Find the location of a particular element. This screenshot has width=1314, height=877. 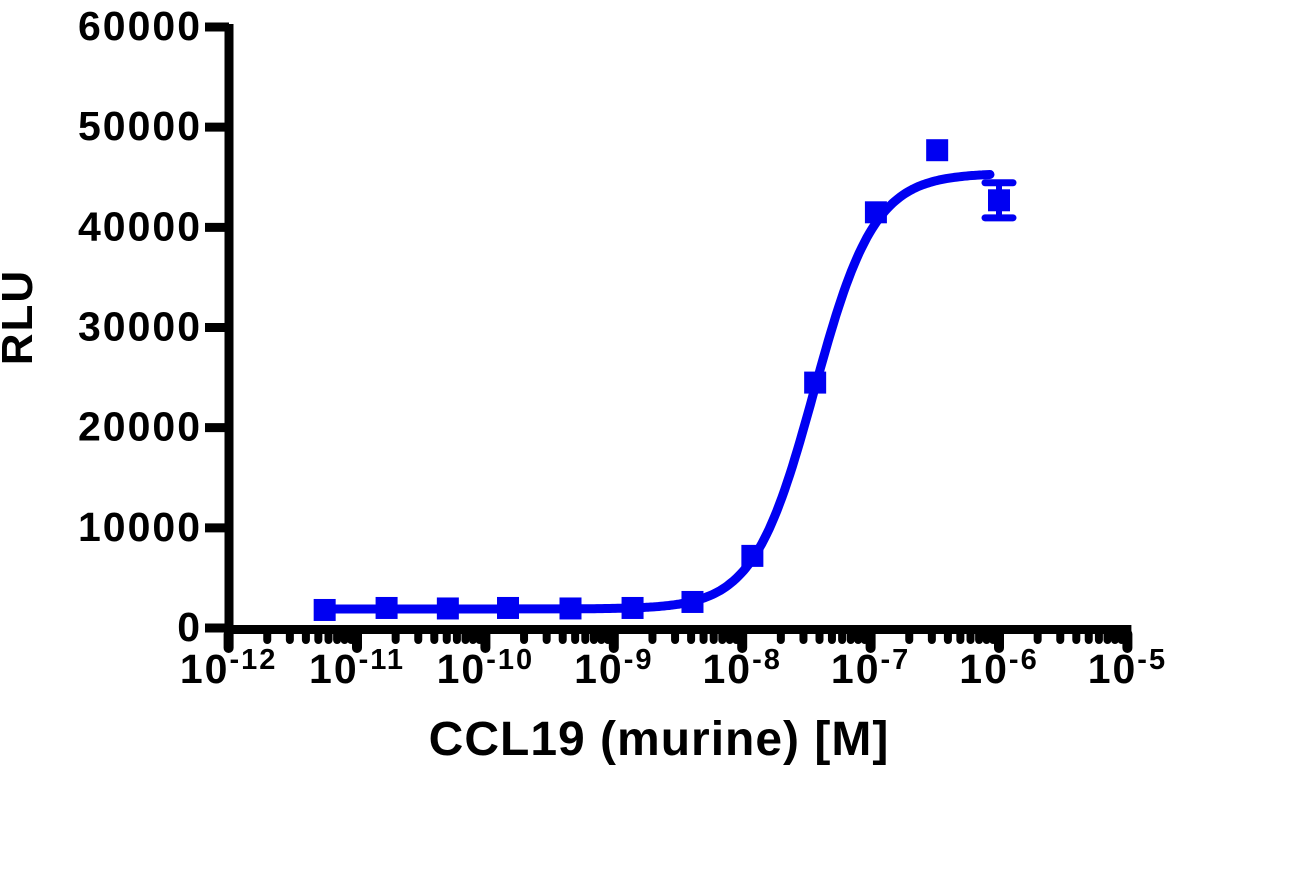

x-tick-label: 10⁻⁶ is located at coordinates (998, 668).